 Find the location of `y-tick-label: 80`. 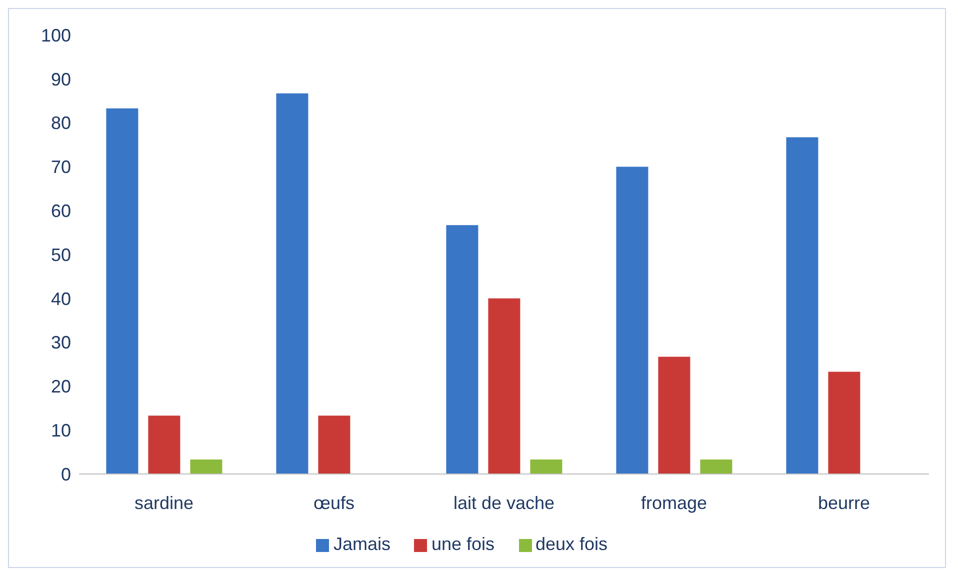

y-tick-label: 80 is located at coordinates (60, 123).